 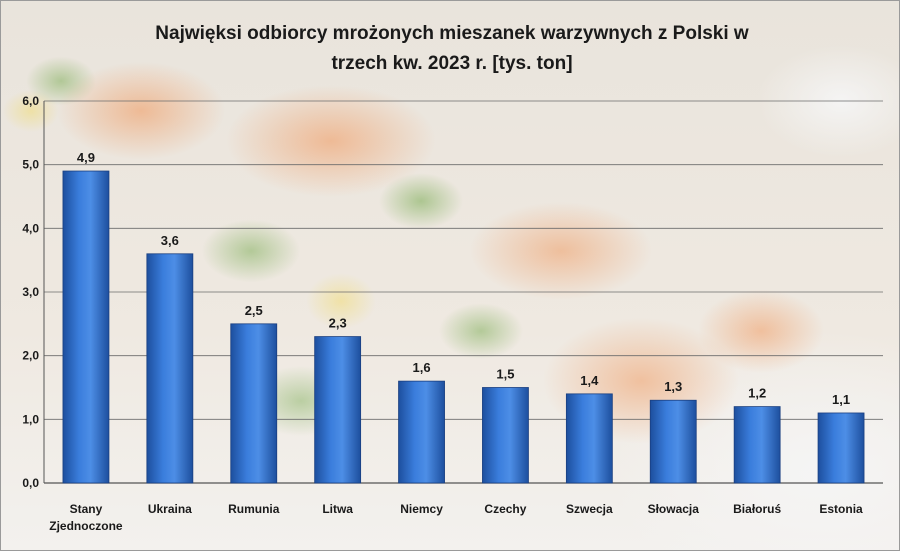 What do you see at coordinates (674, 509) in the screenshot?
I see `category-label: Słowacja` at bounding box center [674, 509].